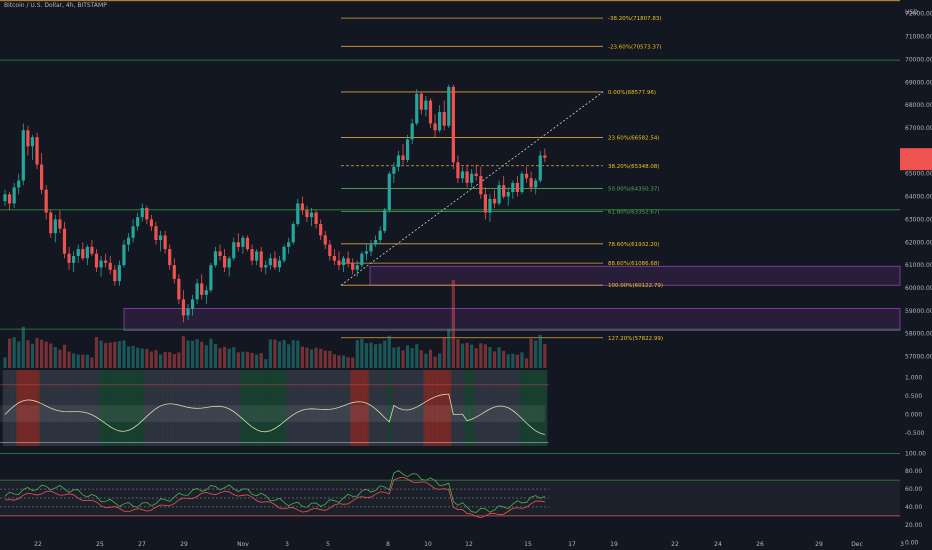 Image resolution: width=932 pixels, height=550 pixels. I want to click on rsi-tick-label: 0.00, so click(912, 543).